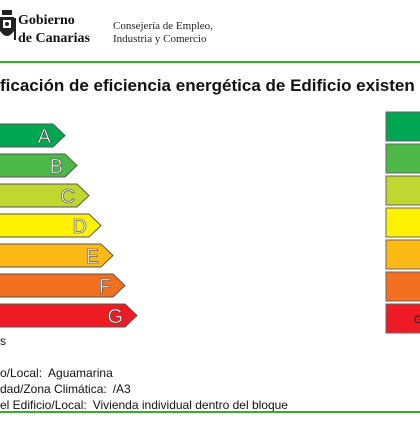 Image resolution: width=420 pixels, height=425 pixels. Describe the element at coordinates (53, 389) in the screenshot. I see `info-label: dad/Zona Climática:` at that location.